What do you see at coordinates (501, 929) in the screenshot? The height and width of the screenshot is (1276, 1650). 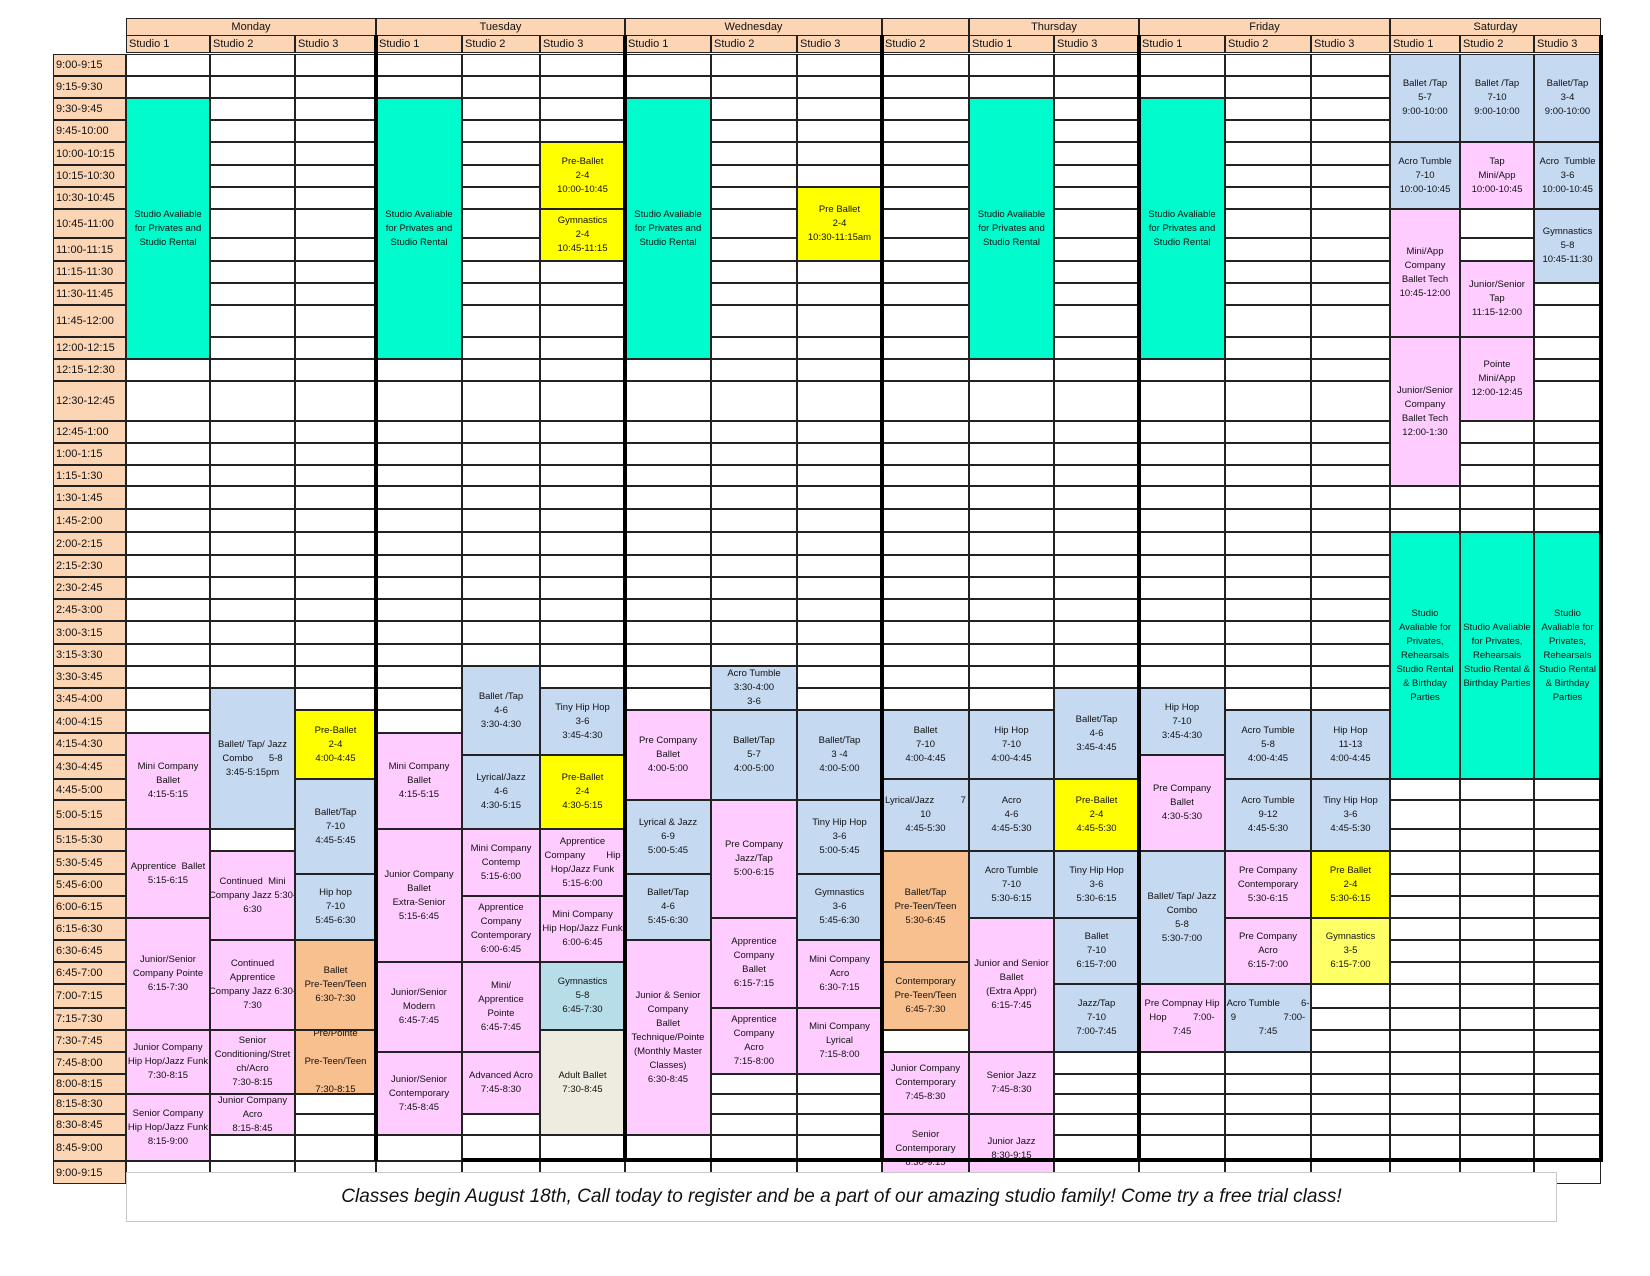 I see `class-block: Apprentice Company Contemporary 6:00-6:45` at bounding box center [501, 929].